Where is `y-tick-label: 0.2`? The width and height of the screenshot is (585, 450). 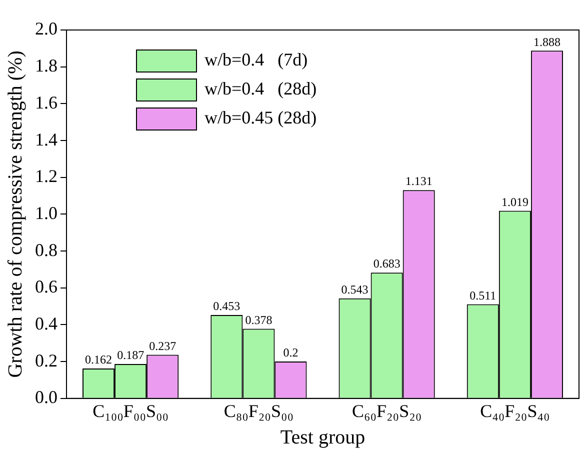 y-tick-label: 0.2 is located at coordinates (46, 360).